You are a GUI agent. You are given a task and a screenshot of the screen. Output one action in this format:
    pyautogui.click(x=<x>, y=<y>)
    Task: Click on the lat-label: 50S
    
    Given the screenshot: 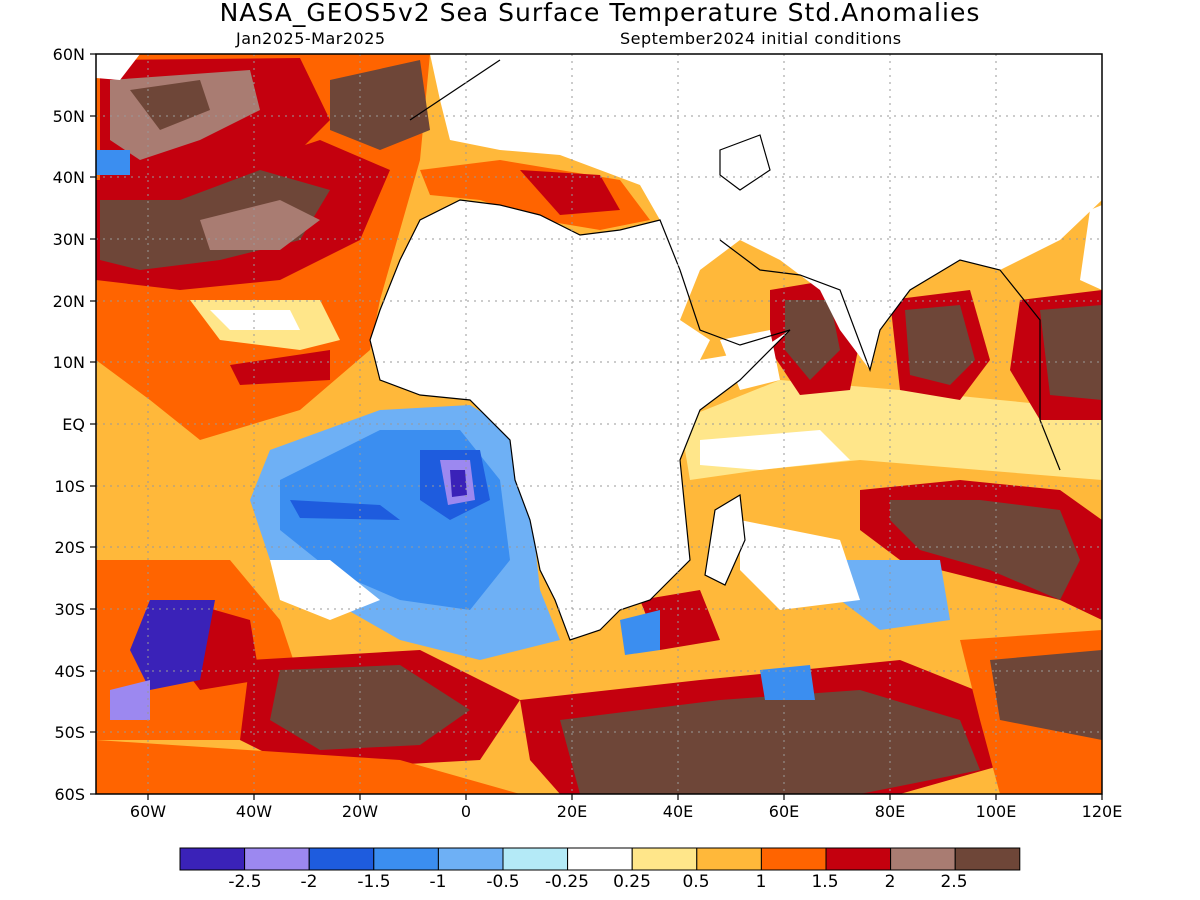 What is the action you would take?
    pyautogui.click(x=69, y=732)
    